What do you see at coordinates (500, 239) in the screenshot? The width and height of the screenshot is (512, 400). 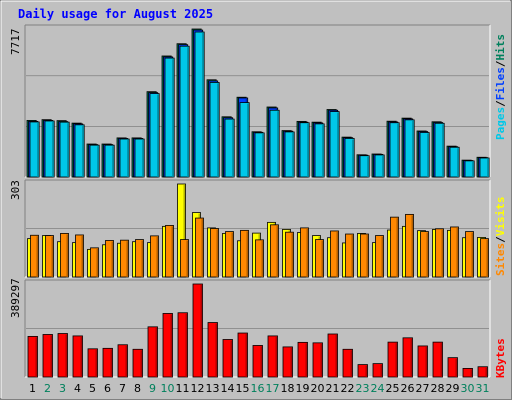 I see `legend-sep-3: /` at bounding box center [500, 239].